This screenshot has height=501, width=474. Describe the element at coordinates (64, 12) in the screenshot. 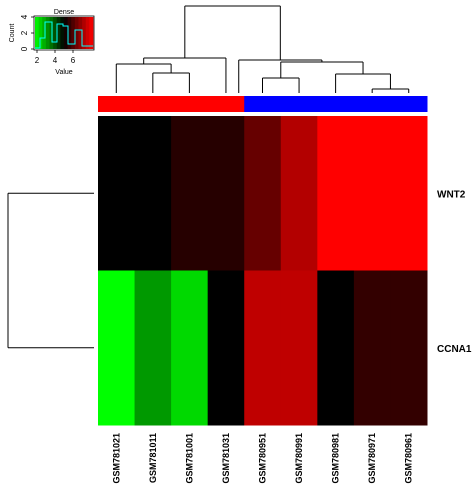

I see `color-key-title: Dense` at that location.